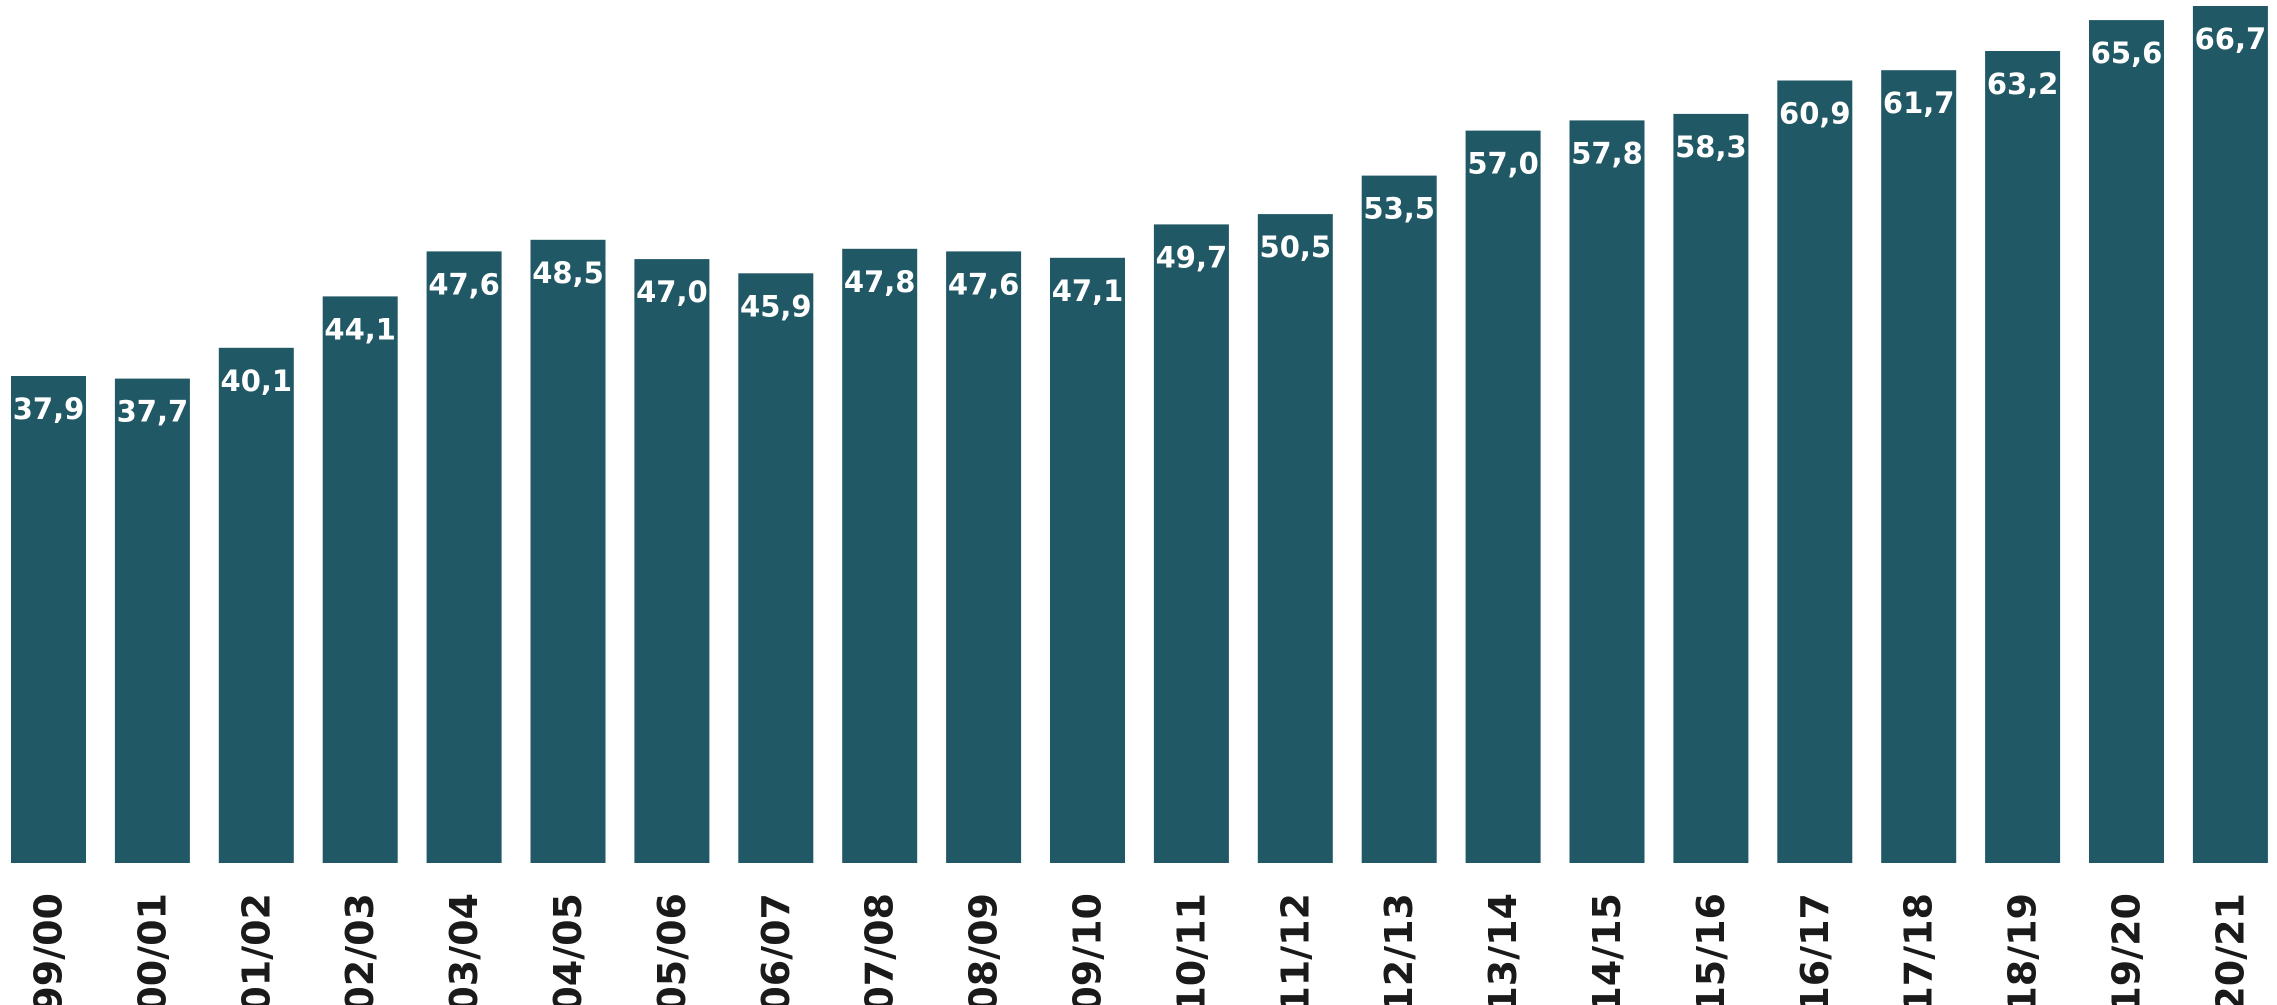 The height and width of the screenshot is (1005, 2277). I want to click on bar-18/19, so click(2023, 457).